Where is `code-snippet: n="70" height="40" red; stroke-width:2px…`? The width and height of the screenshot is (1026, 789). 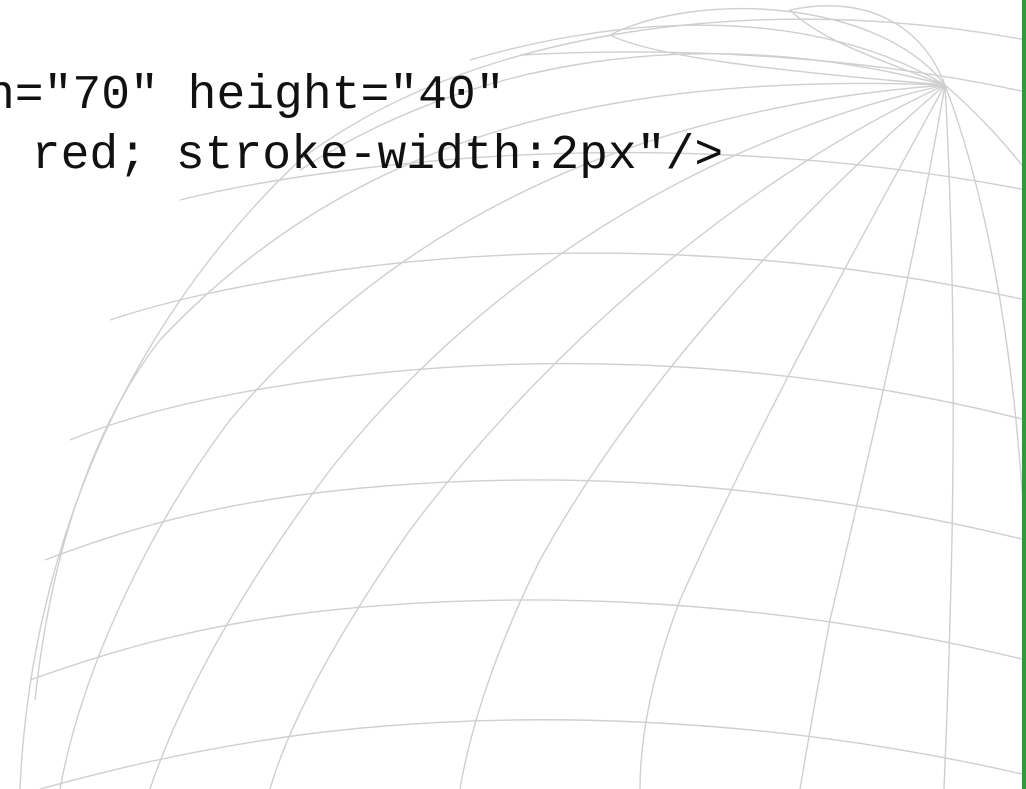 code-snippet: n="70" height="40" red; stroke-width:2px… is located at coordinates (361, 126).